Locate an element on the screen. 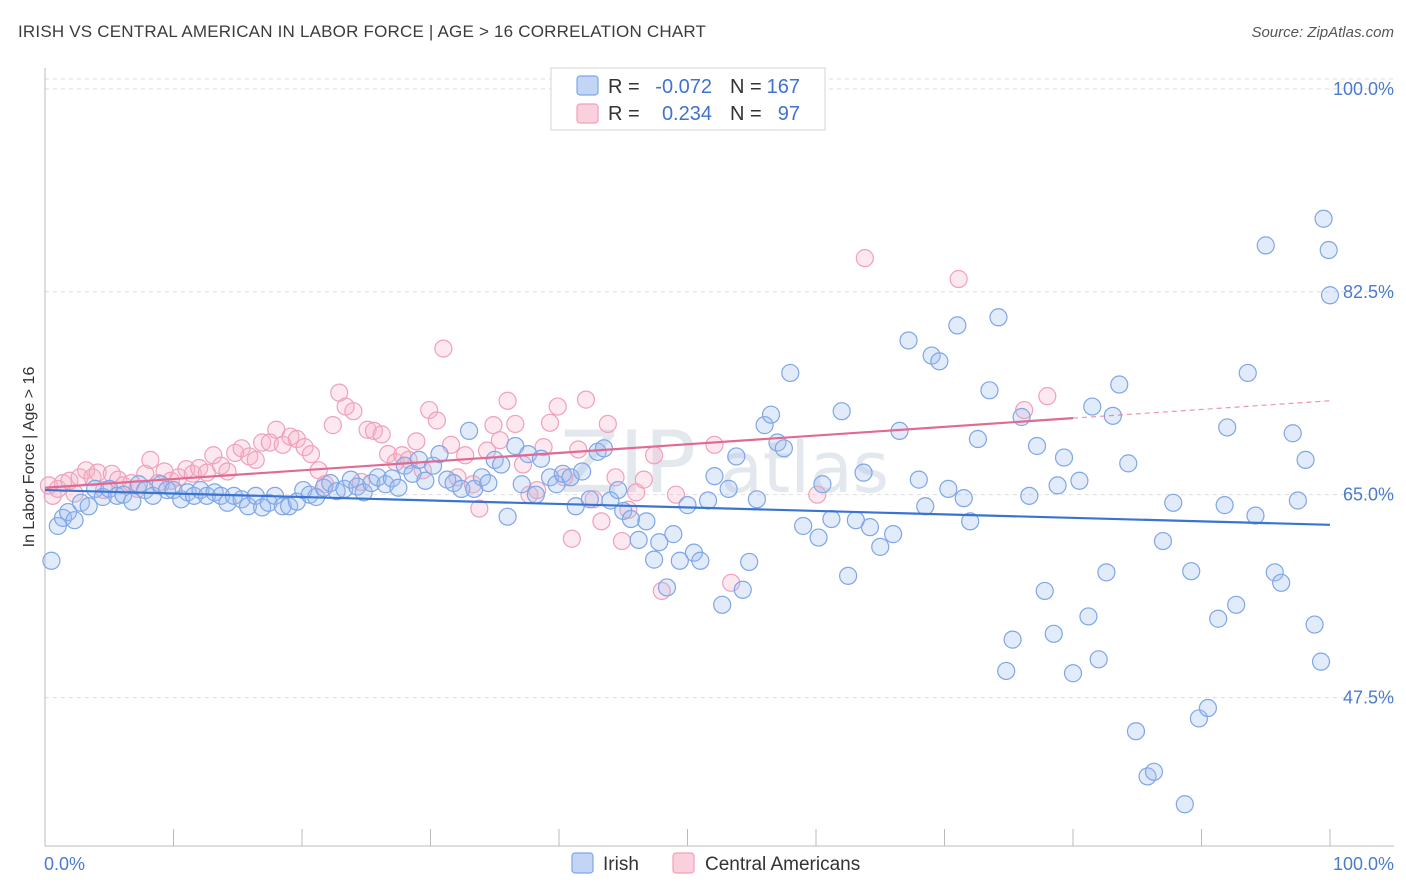 The height and width of the screenshot is (892, 1406). chart-source: Source: ZipAtlas.com is located at coordinates (1322, 32).